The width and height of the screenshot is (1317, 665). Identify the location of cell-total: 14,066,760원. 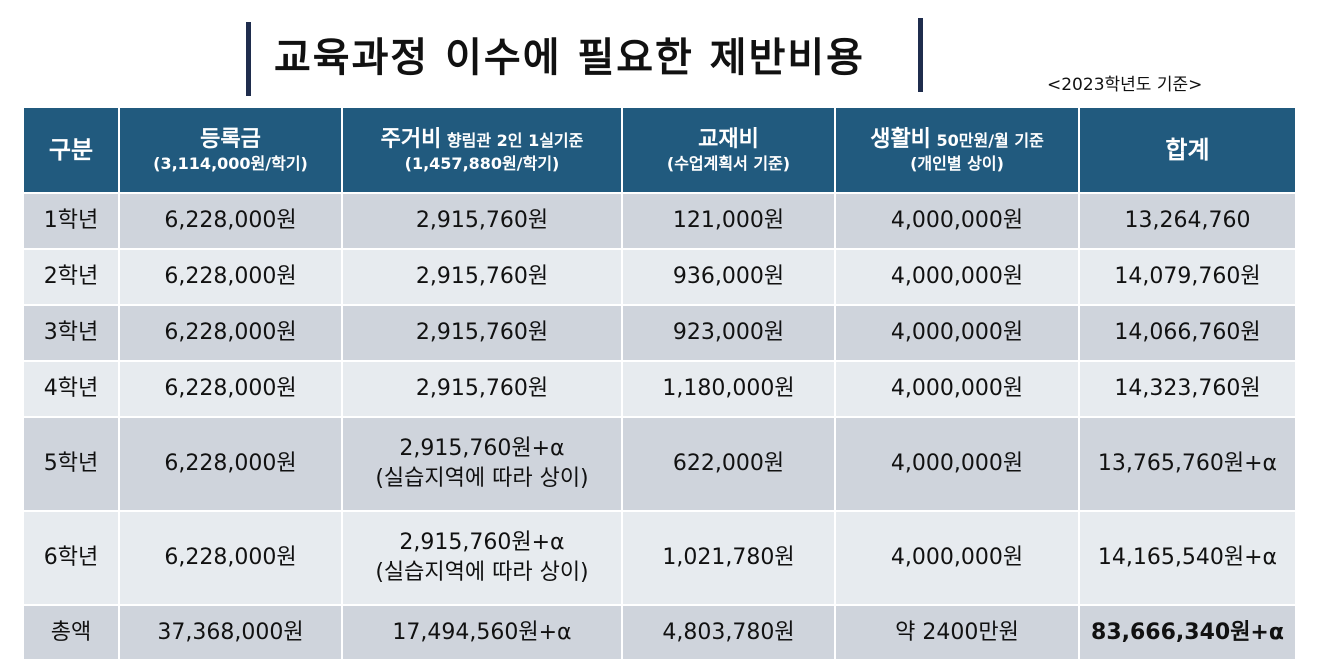
(1187, 333).